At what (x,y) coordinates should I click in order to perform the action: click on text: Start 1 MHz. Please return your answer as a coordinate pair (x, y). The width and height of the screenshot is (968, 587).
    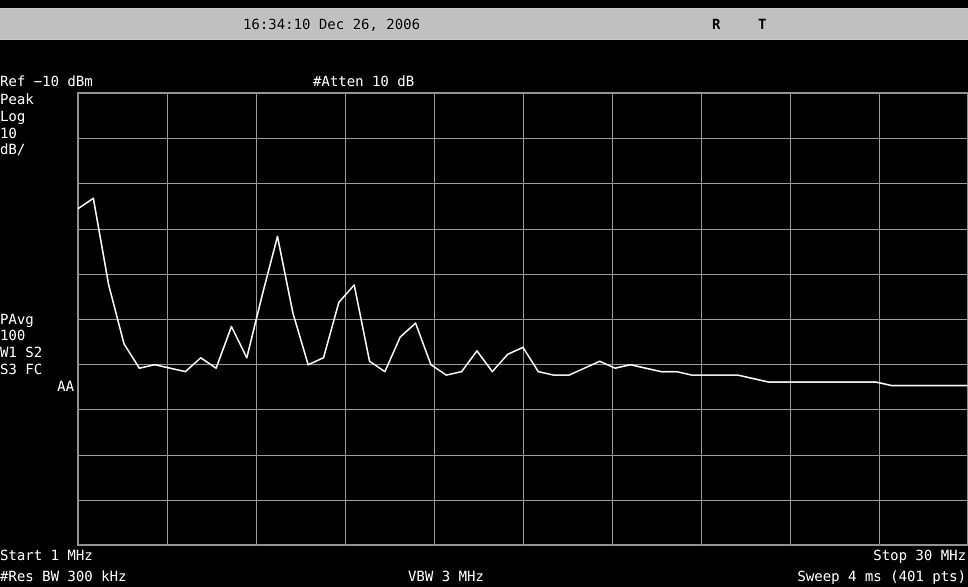
    Looking at the image, I should click on (46, 556).